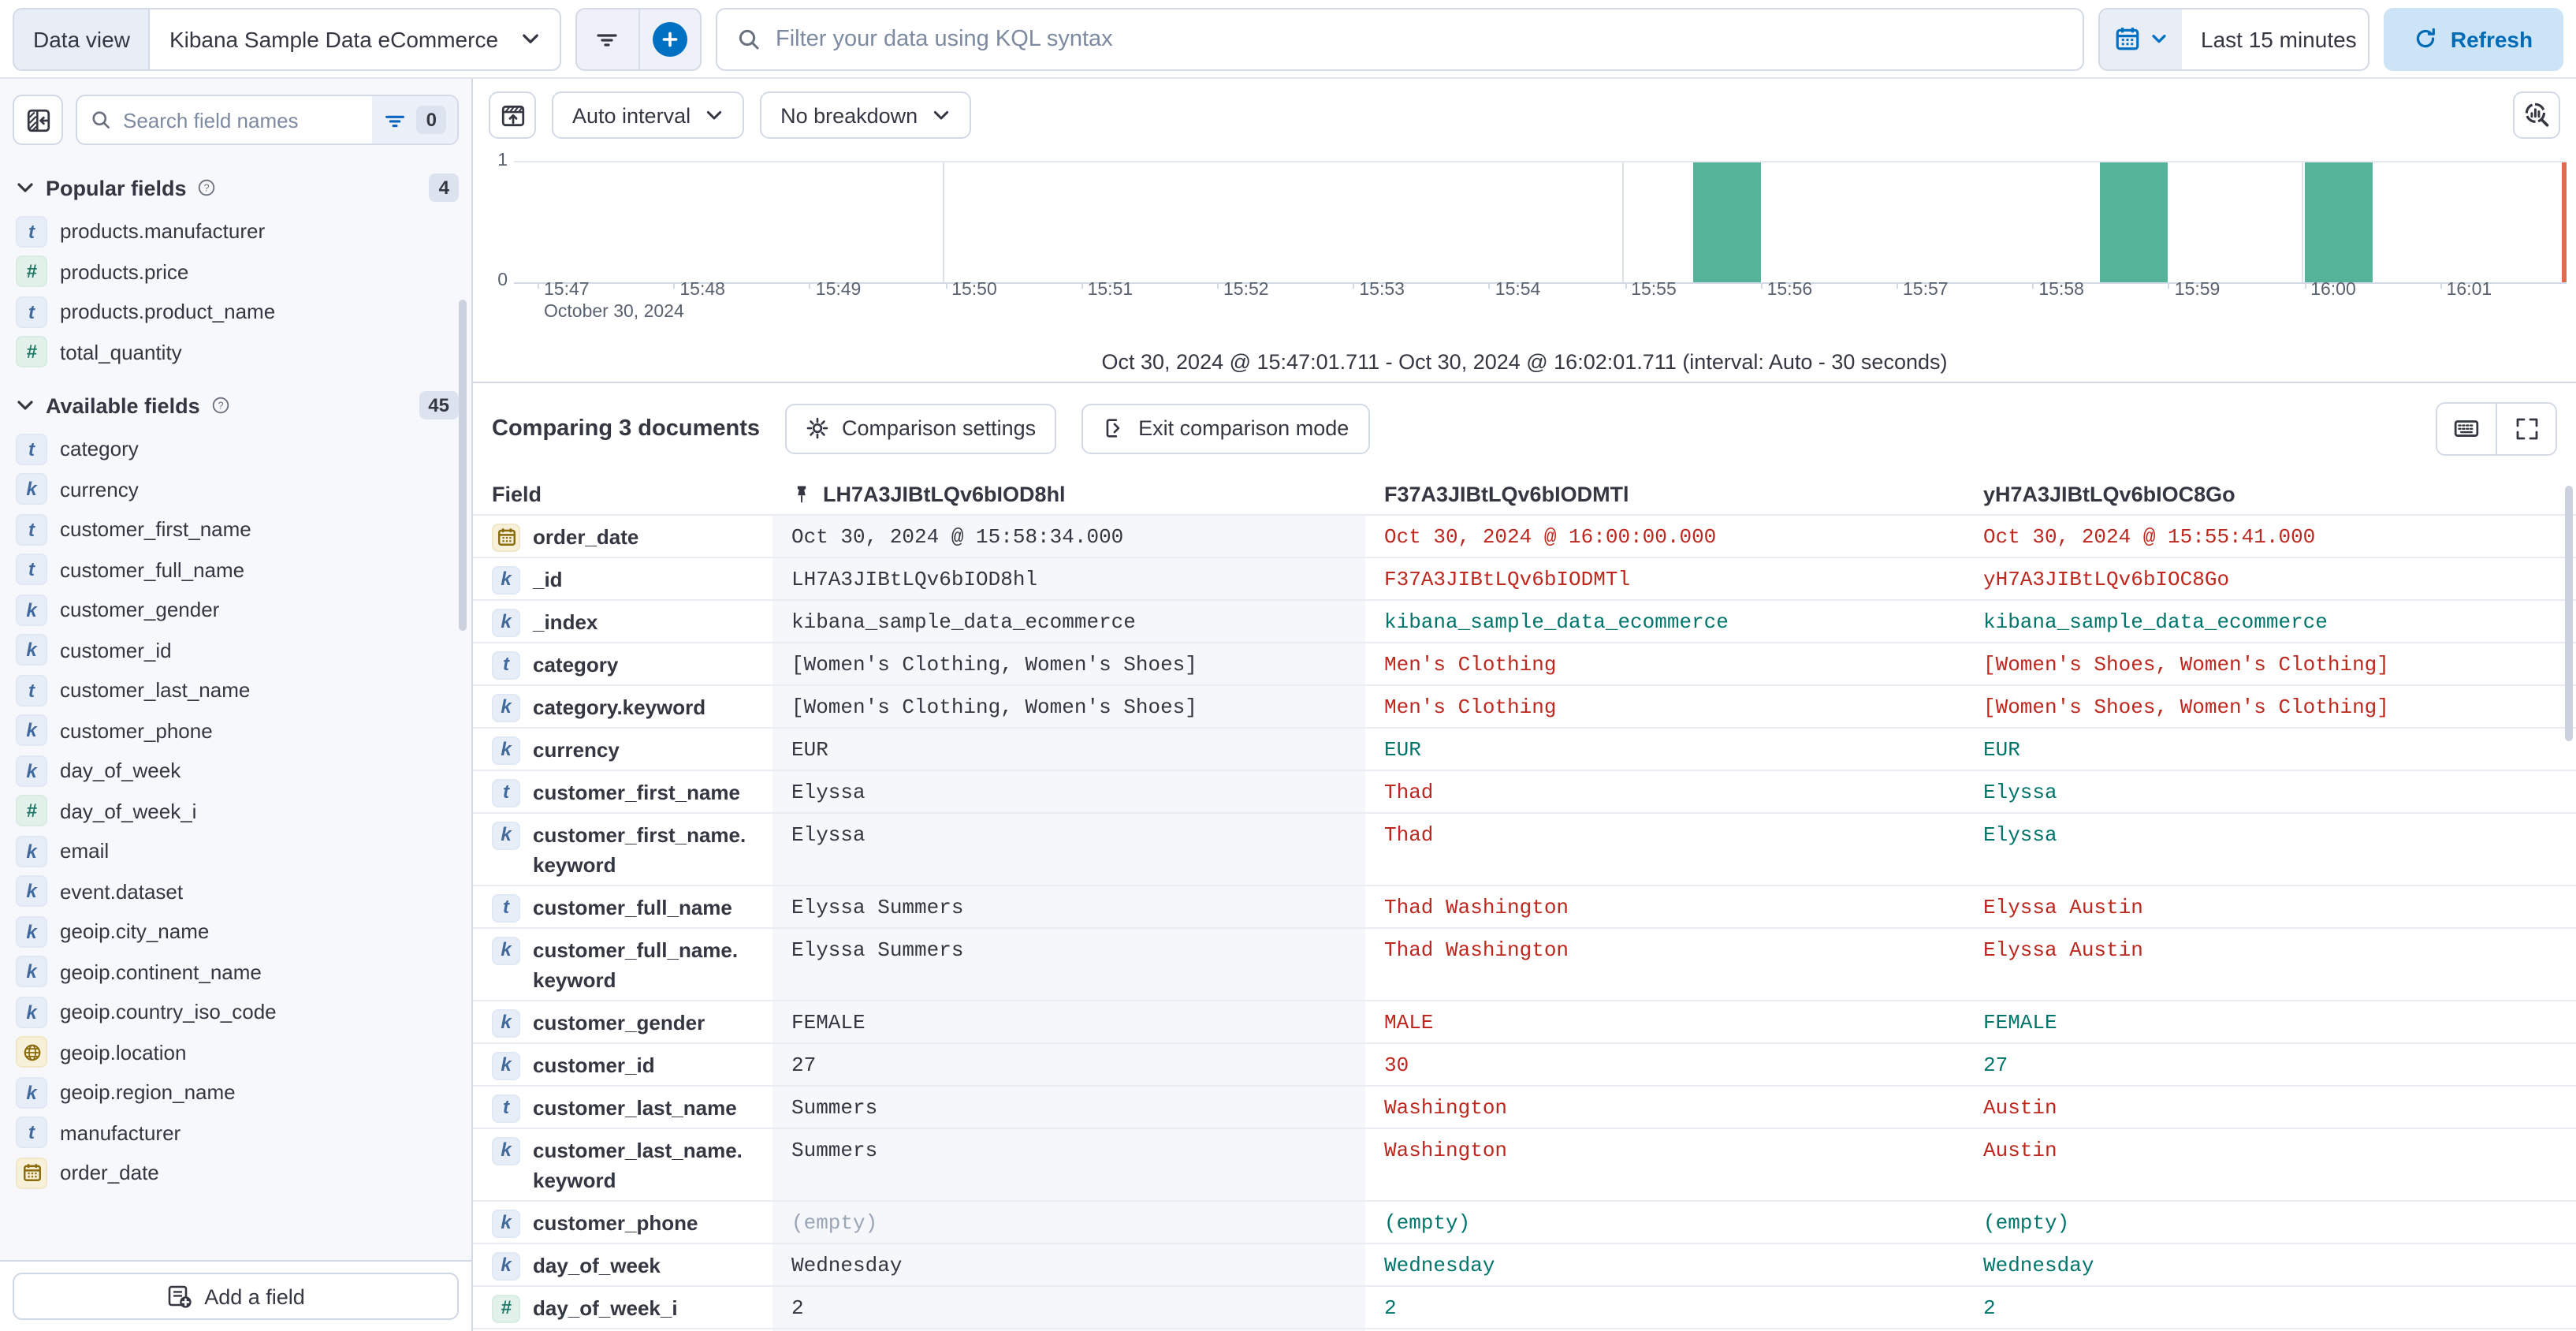 The width and height of the screenshot is (2576, 1331). Describe the element at coordinates (38, 120) in the screenshot. I see `collapse-sidebar-button` at that location.